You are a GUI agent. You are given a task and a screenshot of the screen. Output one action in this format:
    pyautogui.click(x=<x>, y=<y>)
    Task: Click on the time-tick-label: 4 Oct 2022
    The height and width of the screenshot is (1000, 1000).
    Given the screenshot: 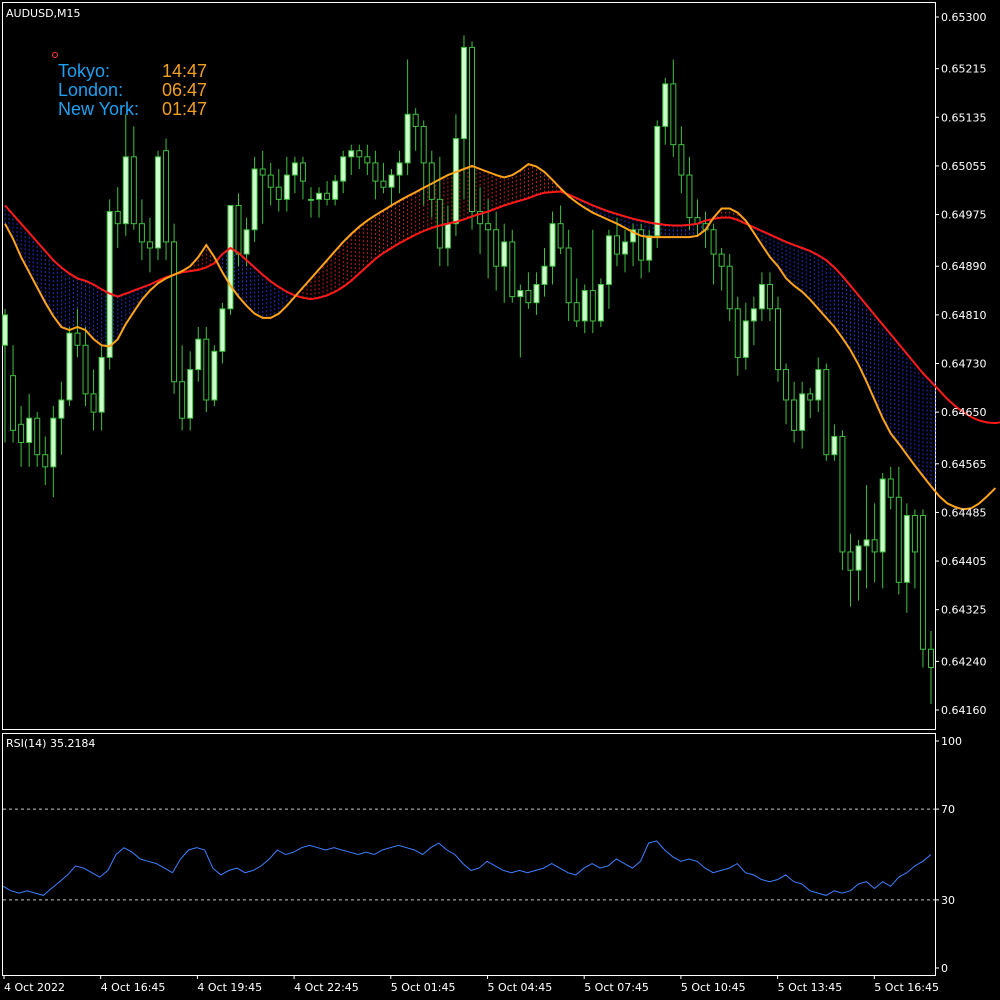 What is the action you would take?
    pyautogui.click(x=34, y=987)
    